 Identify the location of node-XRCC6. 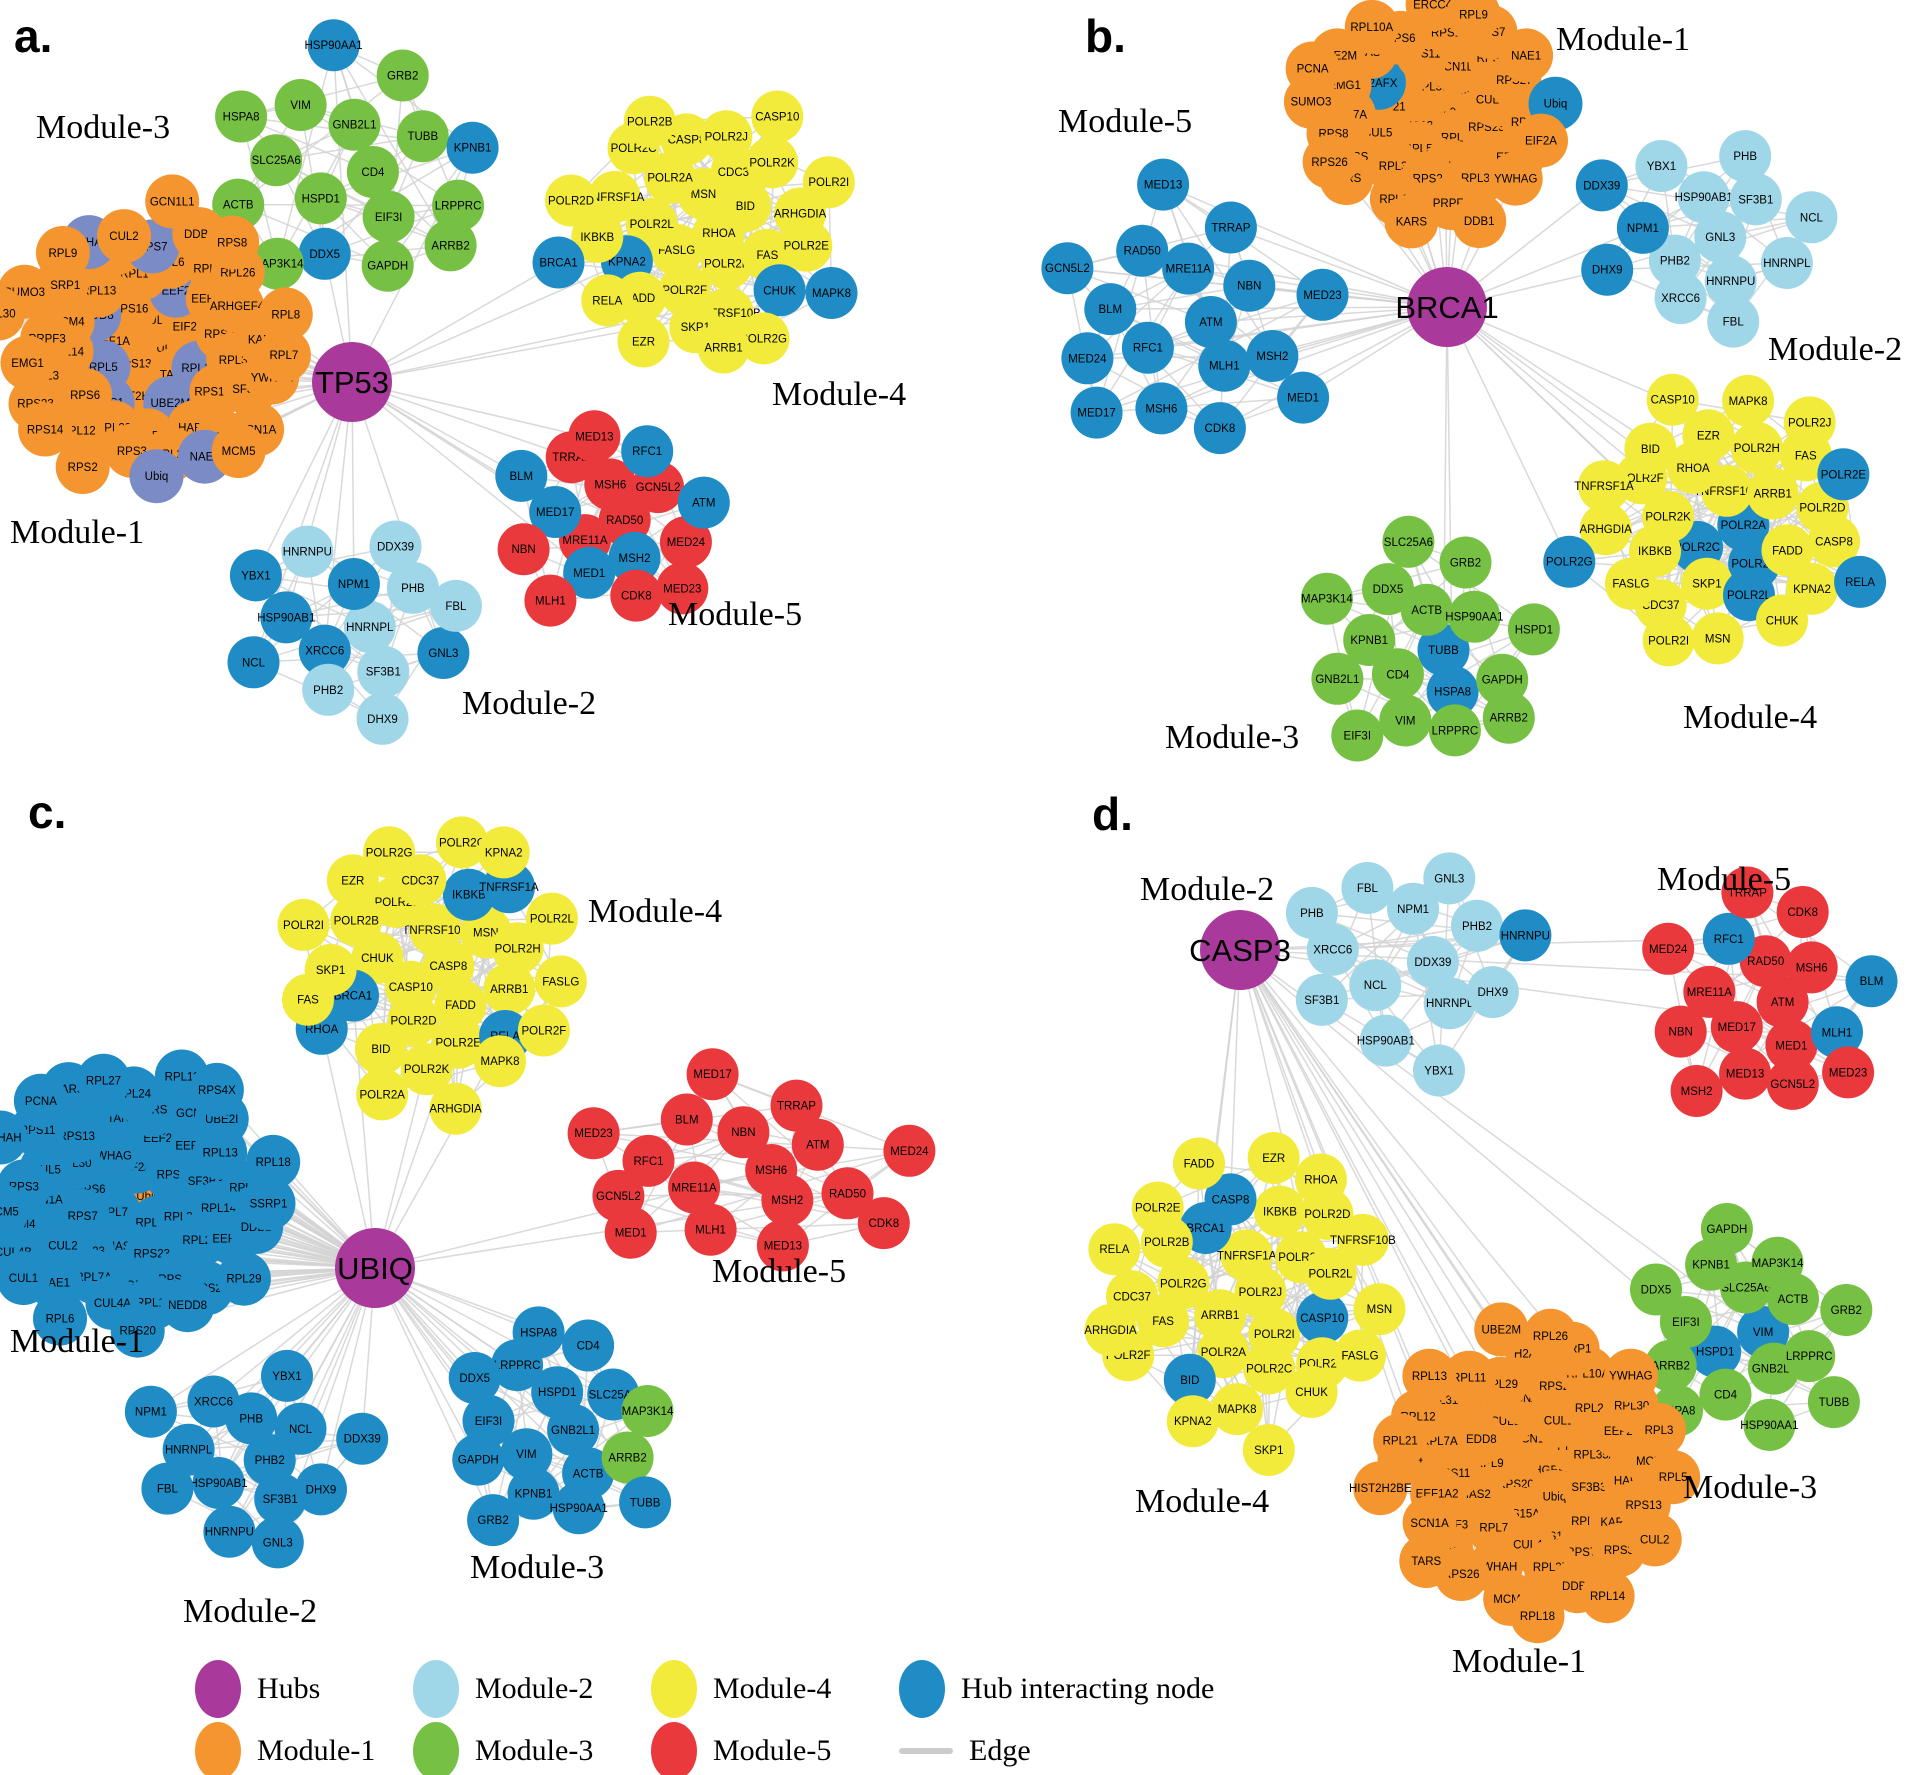
(213, 1401).